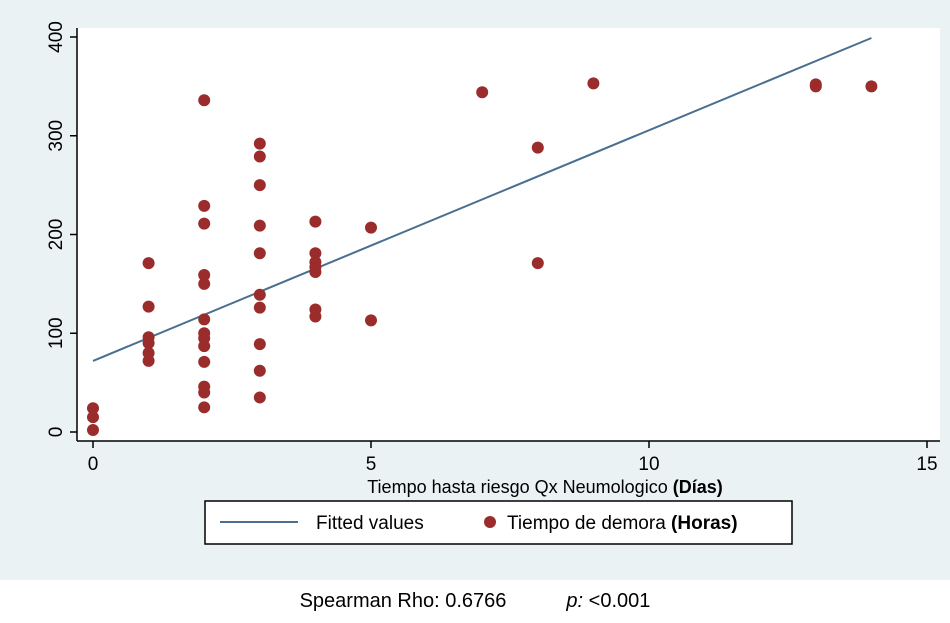 The width and height of the screenshot is (950, 623). What do you see at coordinates (56, 333) in the screenshot?
I see `y-tick-label: 100` at bounding box center [56, 333].